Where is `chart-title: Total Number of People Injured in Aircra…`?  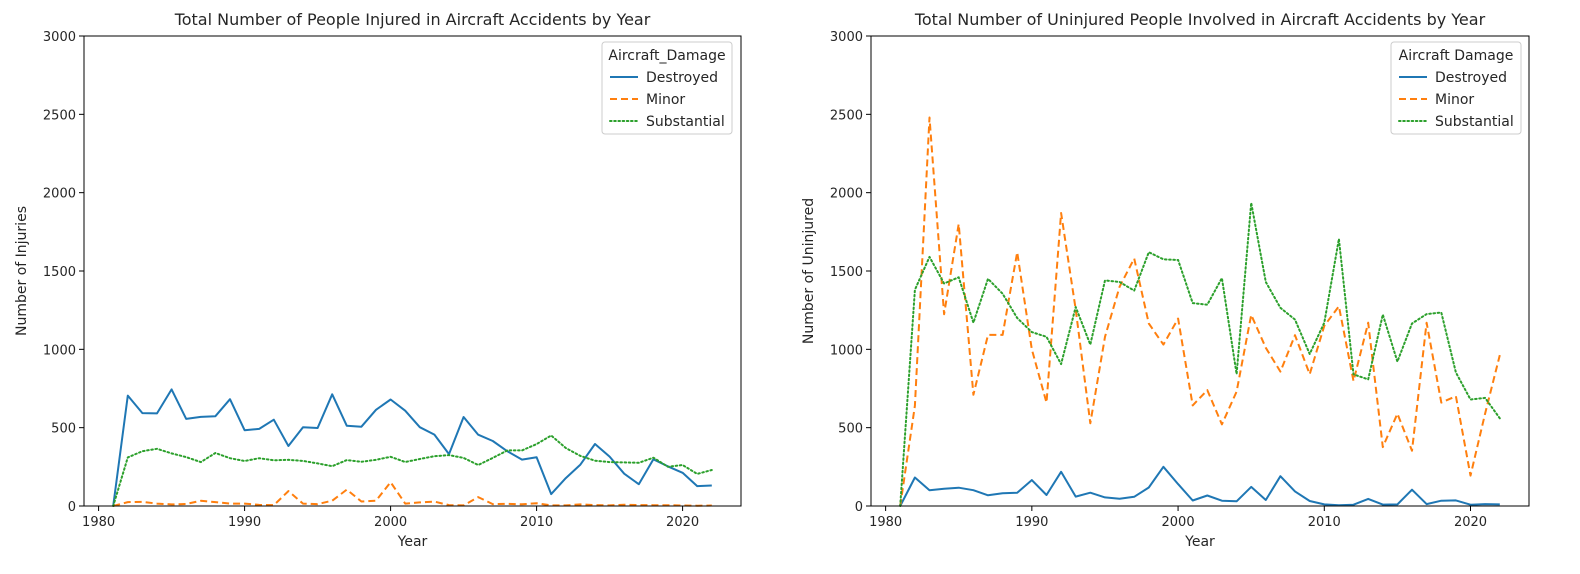
chart-title: Total Number of People Injured in Aircra… is located at coordinates (412, 19).